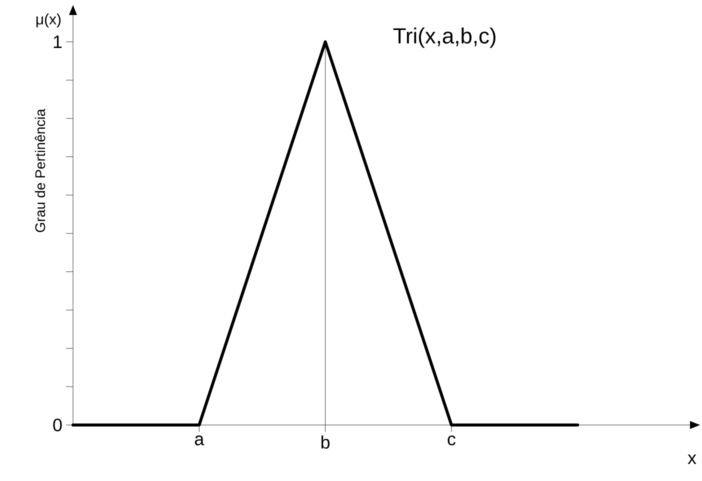  What do you see at coordinates (199, 441) in the screenshot?
I see `x-tick-label: a` at bounding box center [199, 441].